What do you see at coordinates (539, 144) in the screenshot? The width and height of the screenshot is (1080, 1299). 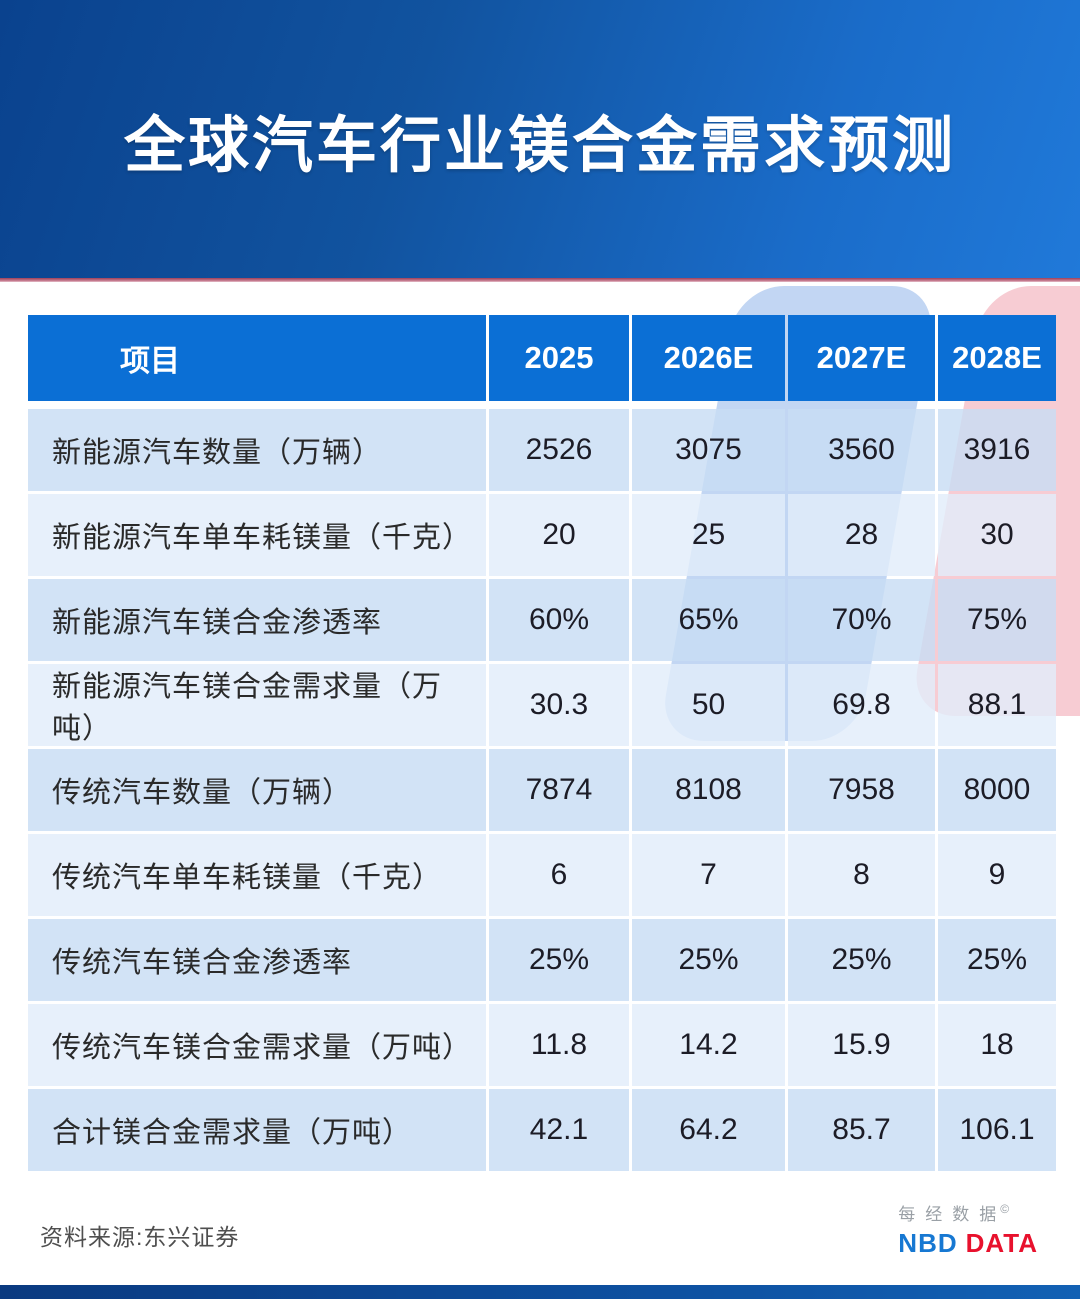 I see `page-title: 全球汽车行业镁合金需求预测` at bounding box center [539, 144].